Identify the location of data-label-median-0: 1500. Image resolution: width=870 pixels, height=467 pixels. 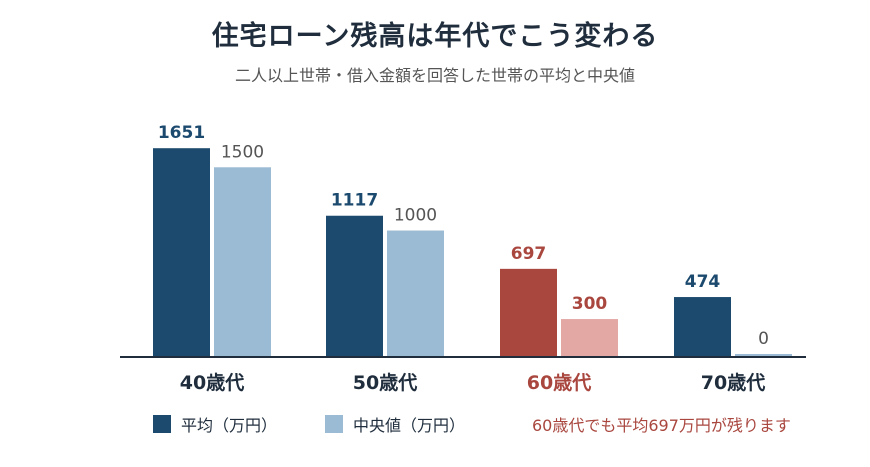
(242, 152).